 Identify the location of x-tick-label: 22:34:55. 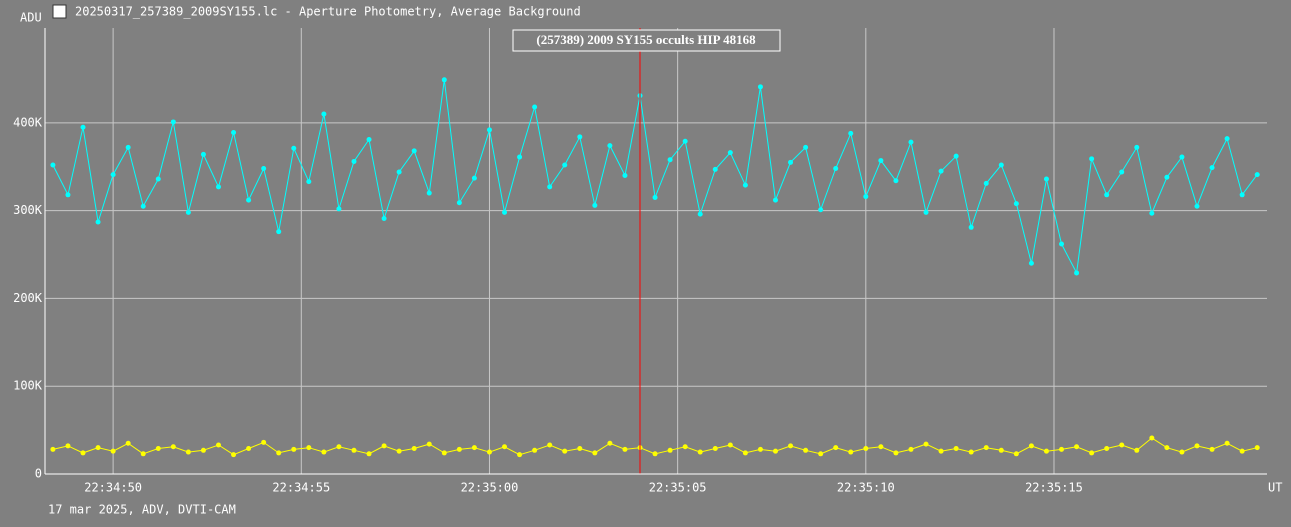
(301, 488).